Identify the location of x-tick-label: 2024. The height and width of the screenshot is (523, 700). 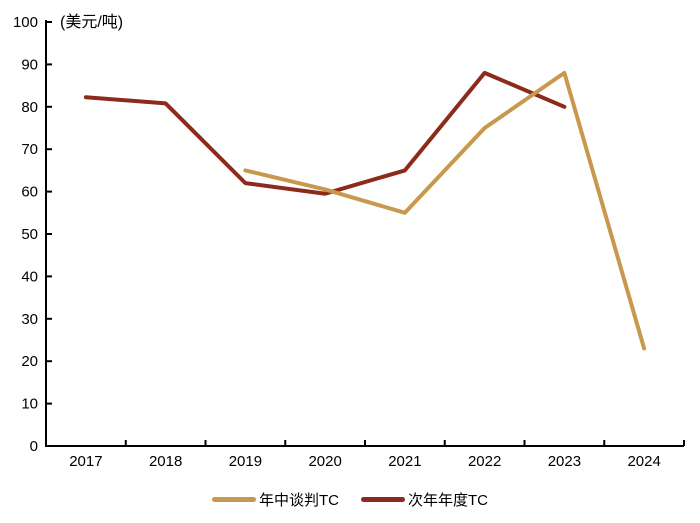
(643, 461).